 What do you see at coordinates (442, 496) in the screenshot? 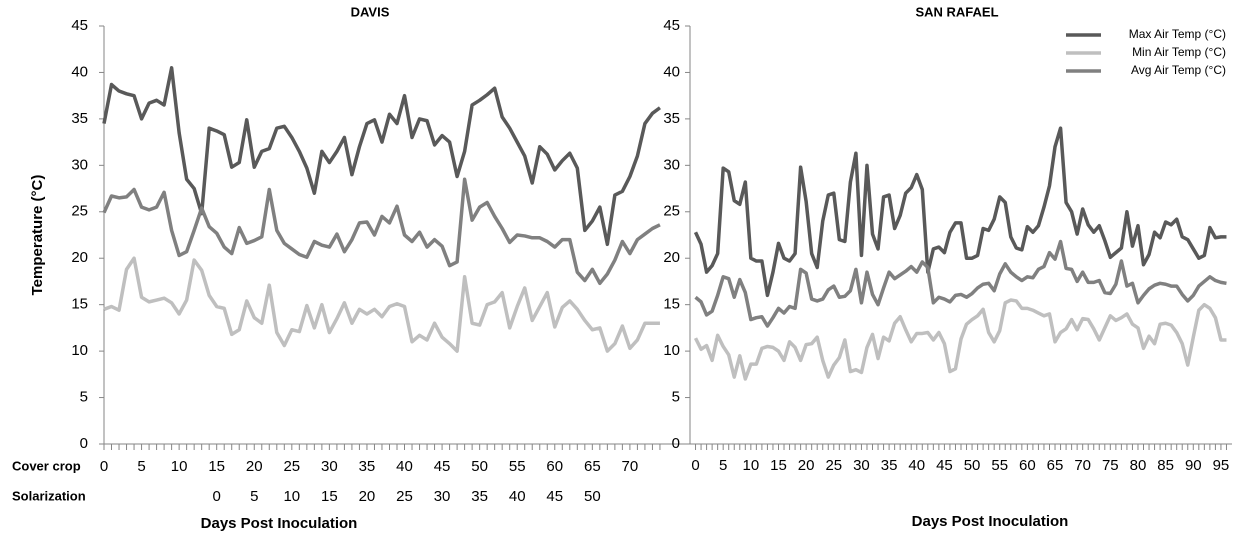
I see `x-tick-label-2: 30` at bounding box center [442, 496].